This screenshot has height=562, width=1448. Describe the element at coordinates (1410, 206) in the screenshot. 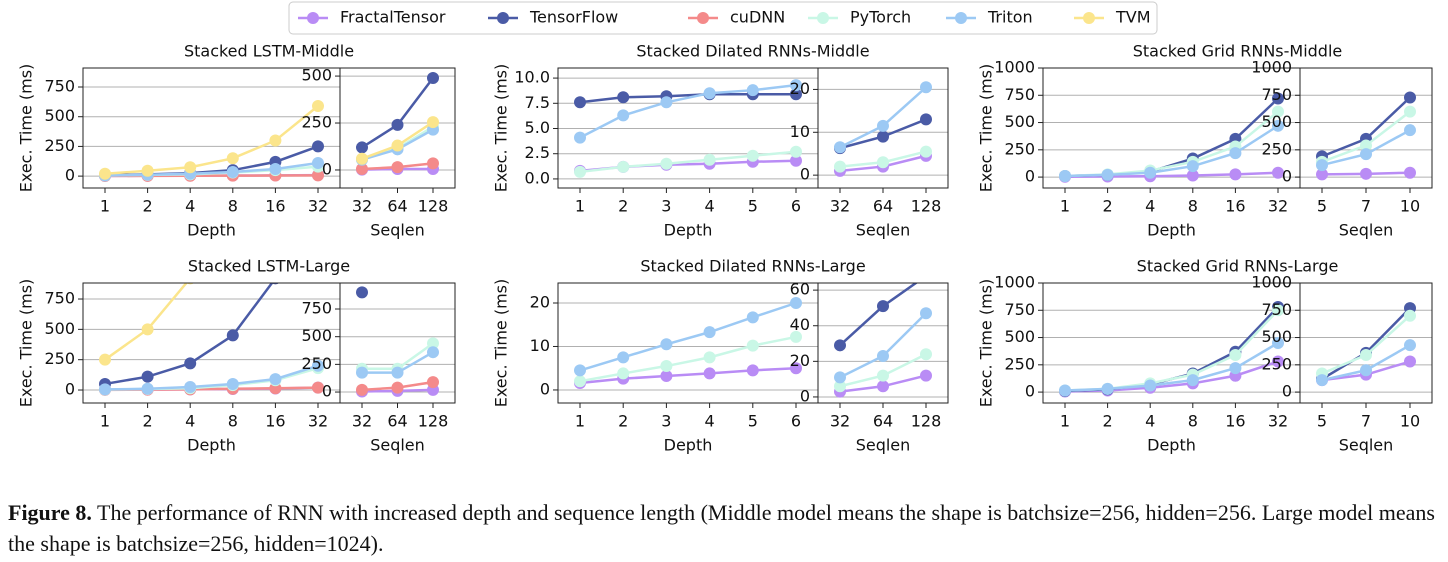

I see `x-tick-label: 10` at that location.